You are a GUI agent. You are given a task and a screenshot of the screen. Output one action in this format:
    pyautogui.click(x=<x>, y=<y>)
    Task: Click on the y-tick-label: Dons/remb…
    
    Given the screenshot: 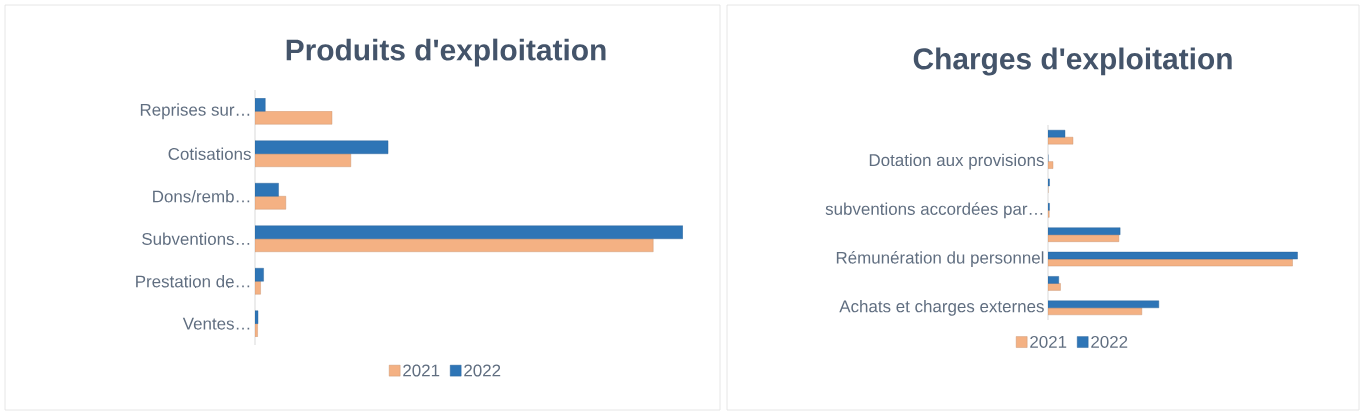 What is the action you would take?
    pyautogui.click(x=201, y=196)
    